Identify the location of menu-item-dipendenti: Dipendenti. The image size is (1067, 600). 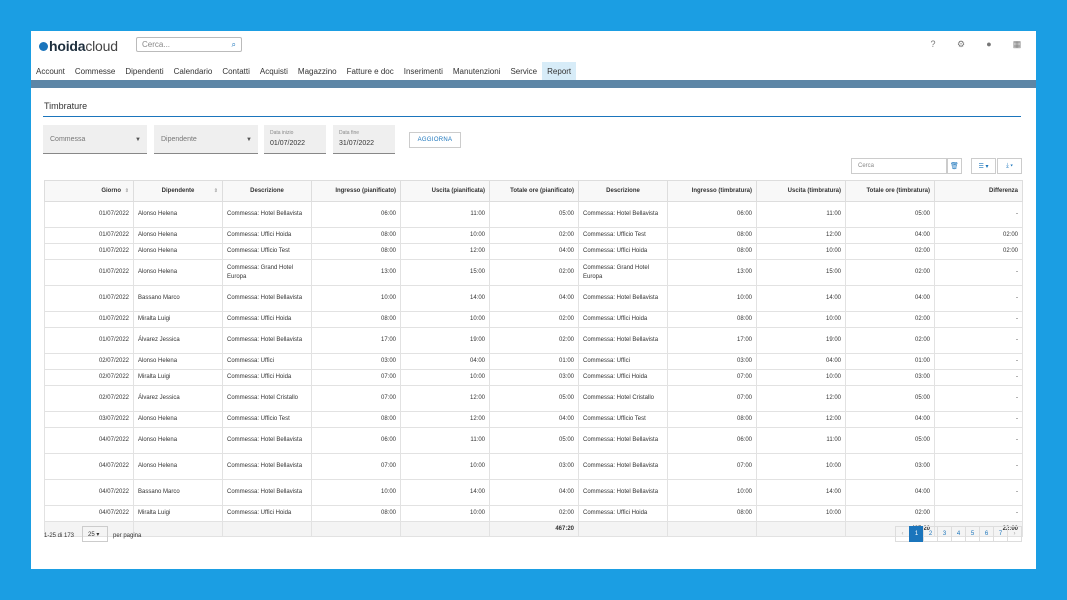
(144, 71).